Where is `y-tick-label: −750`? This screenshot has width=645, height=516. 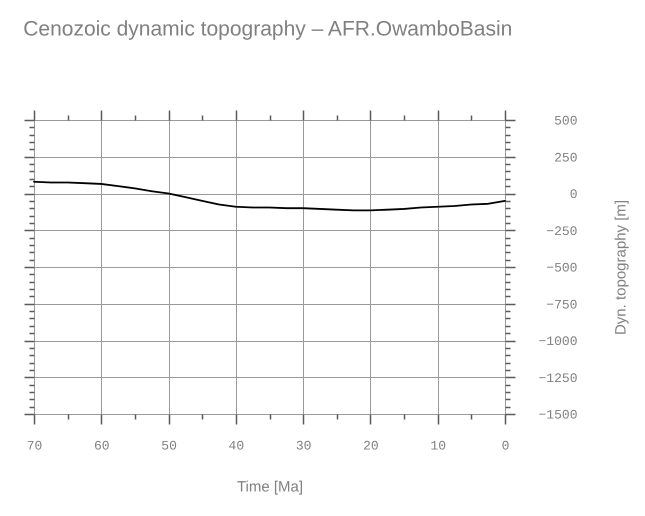
y-tick-label: −750 is located at coordinates (562, 304).